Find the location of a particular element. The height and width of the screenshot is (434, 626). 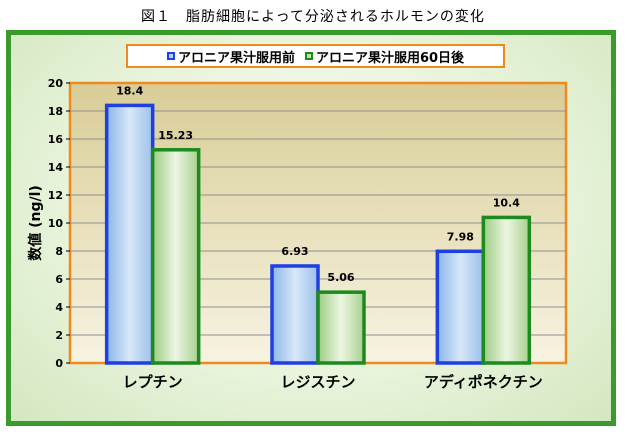

y-tick-label: 12 is located at coordinates (55, 195).